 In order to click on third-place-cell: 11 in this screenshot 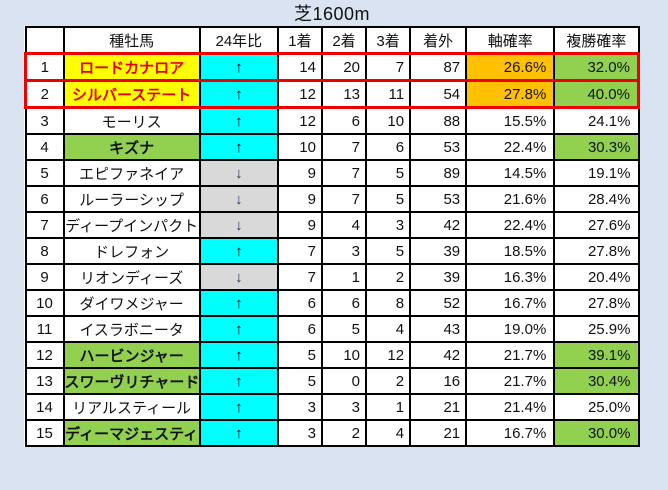, I will do `click(388, 94)`.